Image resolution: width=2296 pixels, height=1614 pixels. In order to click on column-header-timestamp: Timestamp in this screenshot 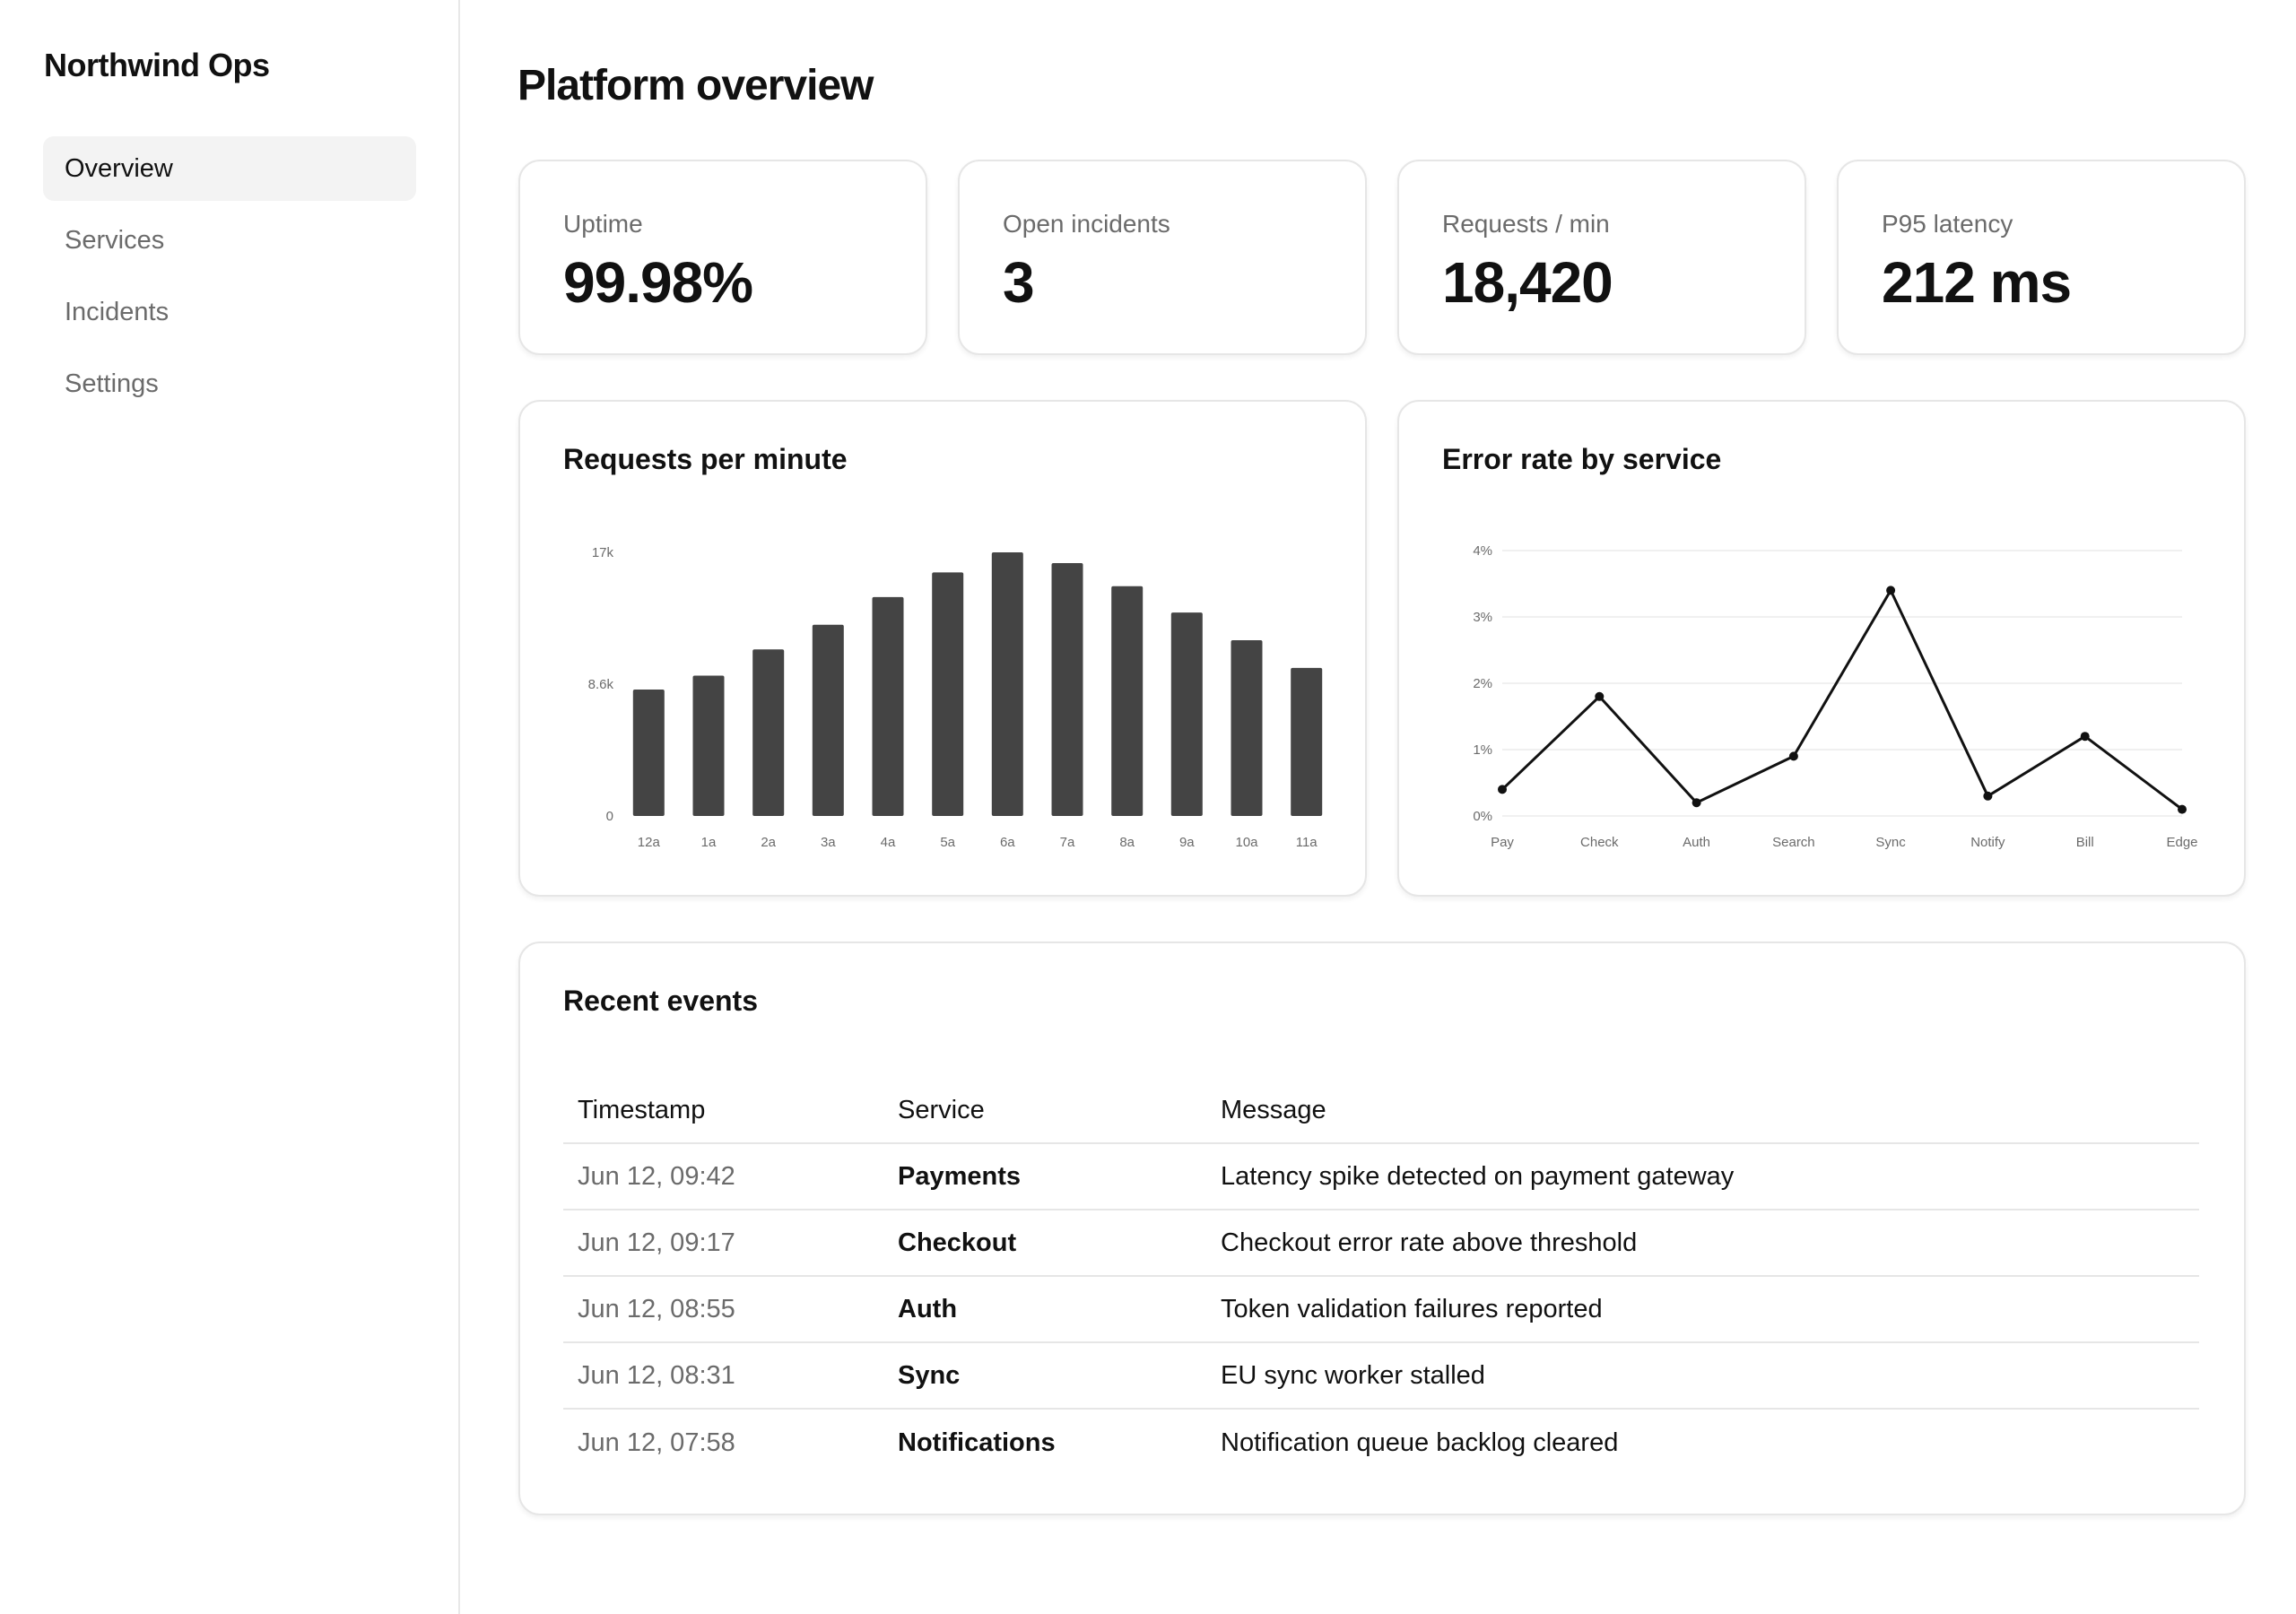, I will do `click(642, 1109)`.